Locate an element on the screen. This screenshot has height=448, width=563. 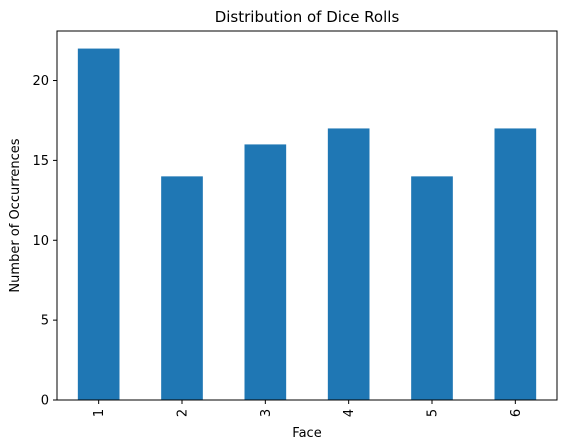
x-tick-label: 4 is located at coordinates (349, 413).